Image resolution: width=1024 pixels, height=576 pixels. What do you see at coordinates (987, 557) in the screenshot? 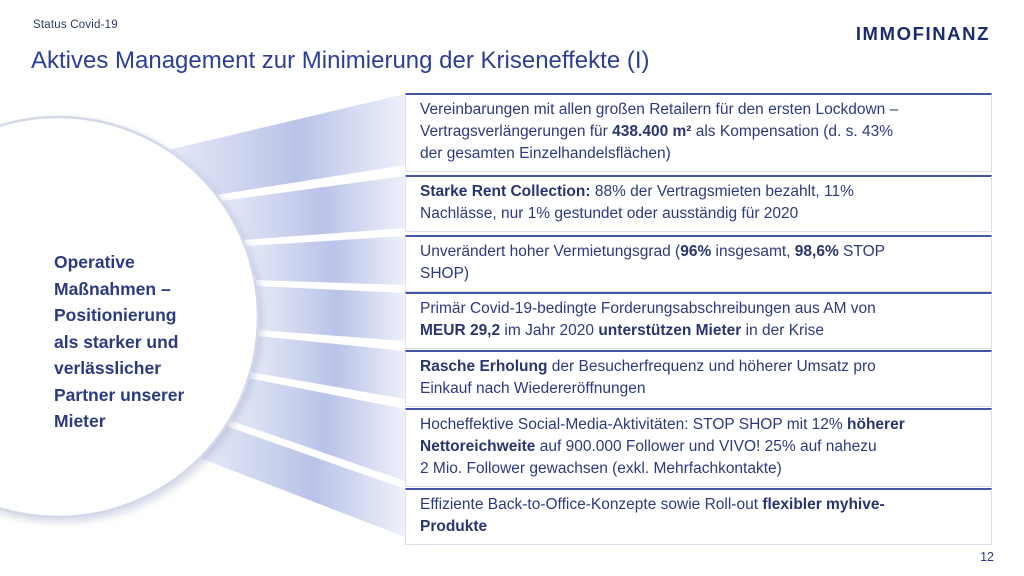
I see `page-number: 12` at bounding box center [987, 557].